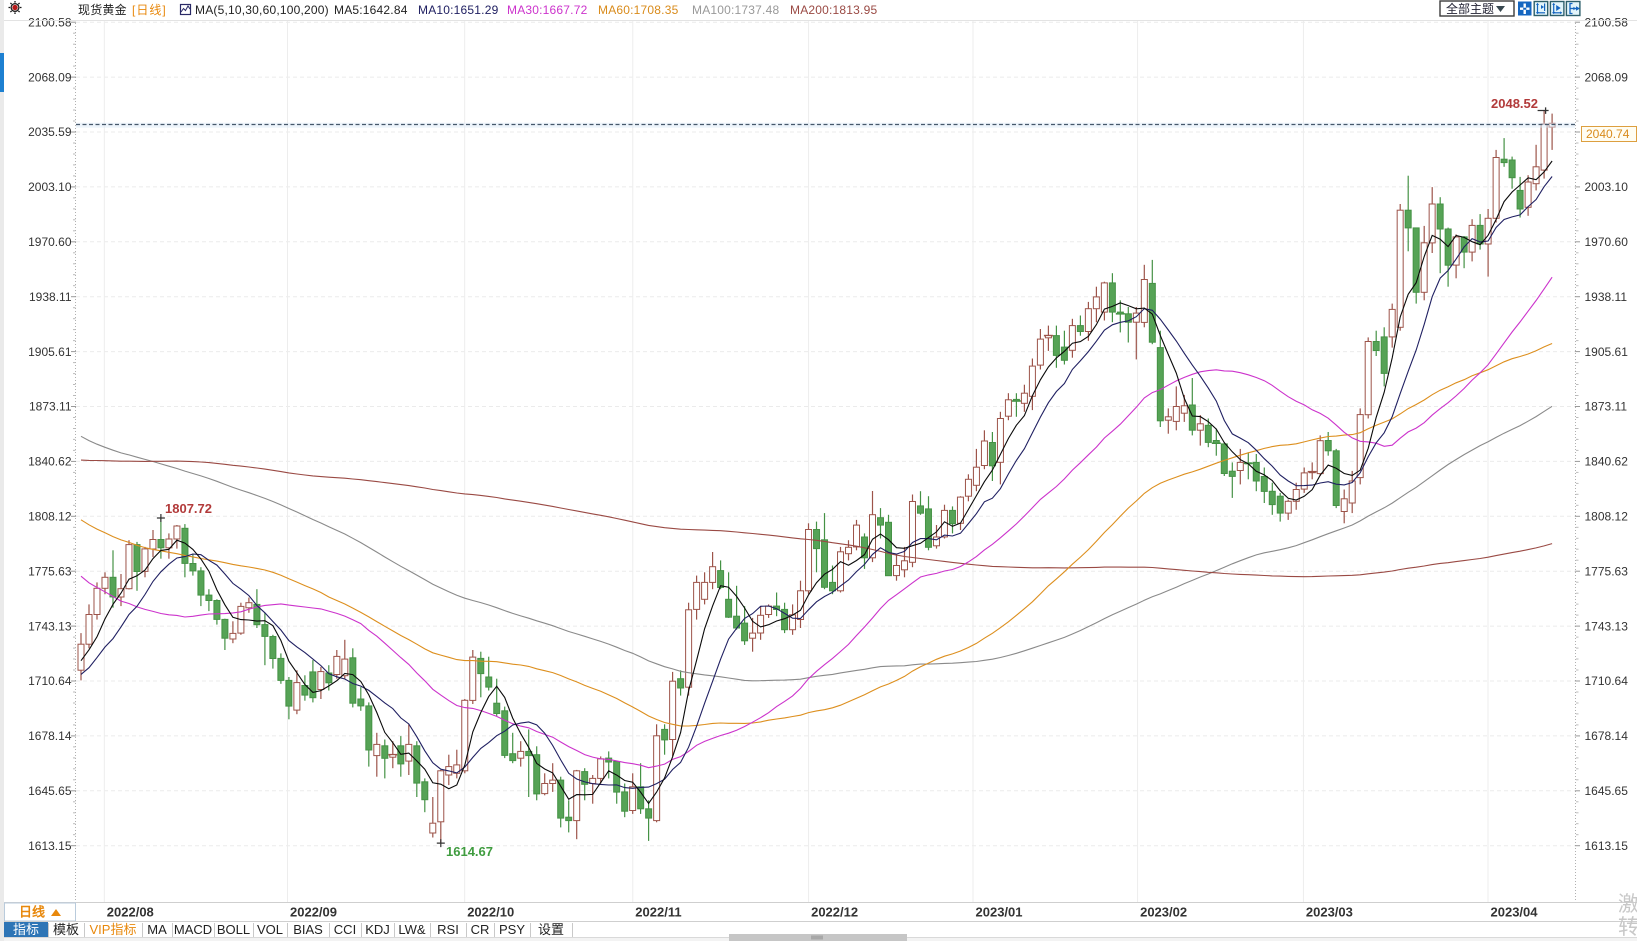 The height and width of the screenshot is (941, 1637). What do you see at coordinates (551, 929) in the screenshot?
I see `svg-text: 设置` at bounding box center [551, 929].